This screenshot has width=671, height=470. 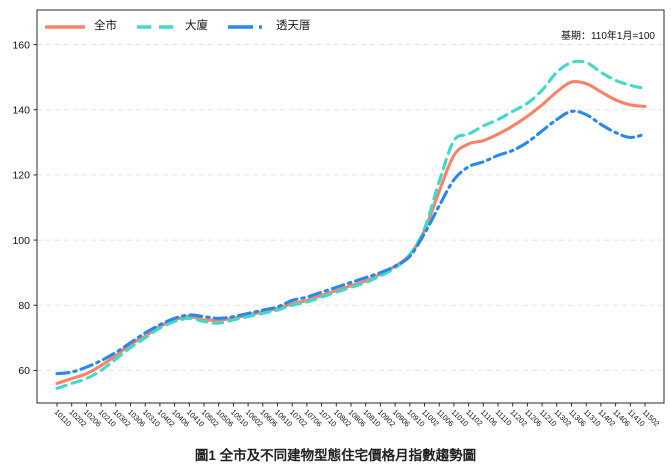 I want to click on legend-label-building: 大廈, so click(x=196, y=26).